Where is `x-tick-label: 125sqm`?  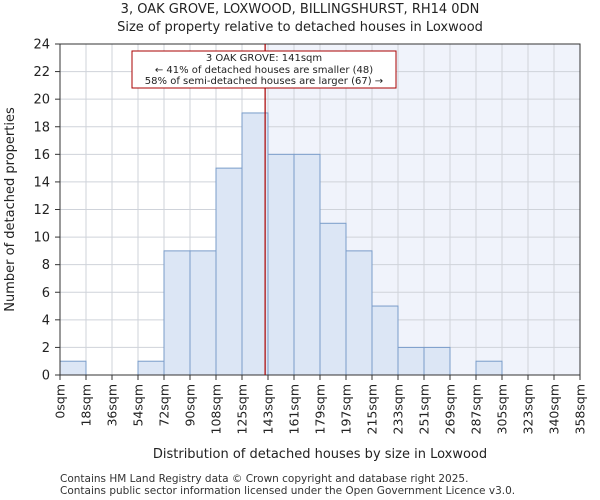
x-tick-label: 125sqm is located at coordinates (242, 409).